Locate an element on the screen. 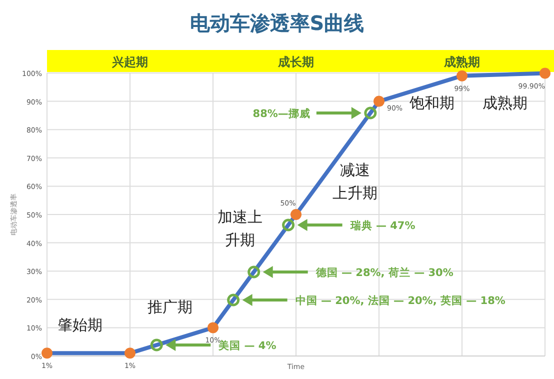  annotation: 成熟期 is located at coordinates (505, 103).